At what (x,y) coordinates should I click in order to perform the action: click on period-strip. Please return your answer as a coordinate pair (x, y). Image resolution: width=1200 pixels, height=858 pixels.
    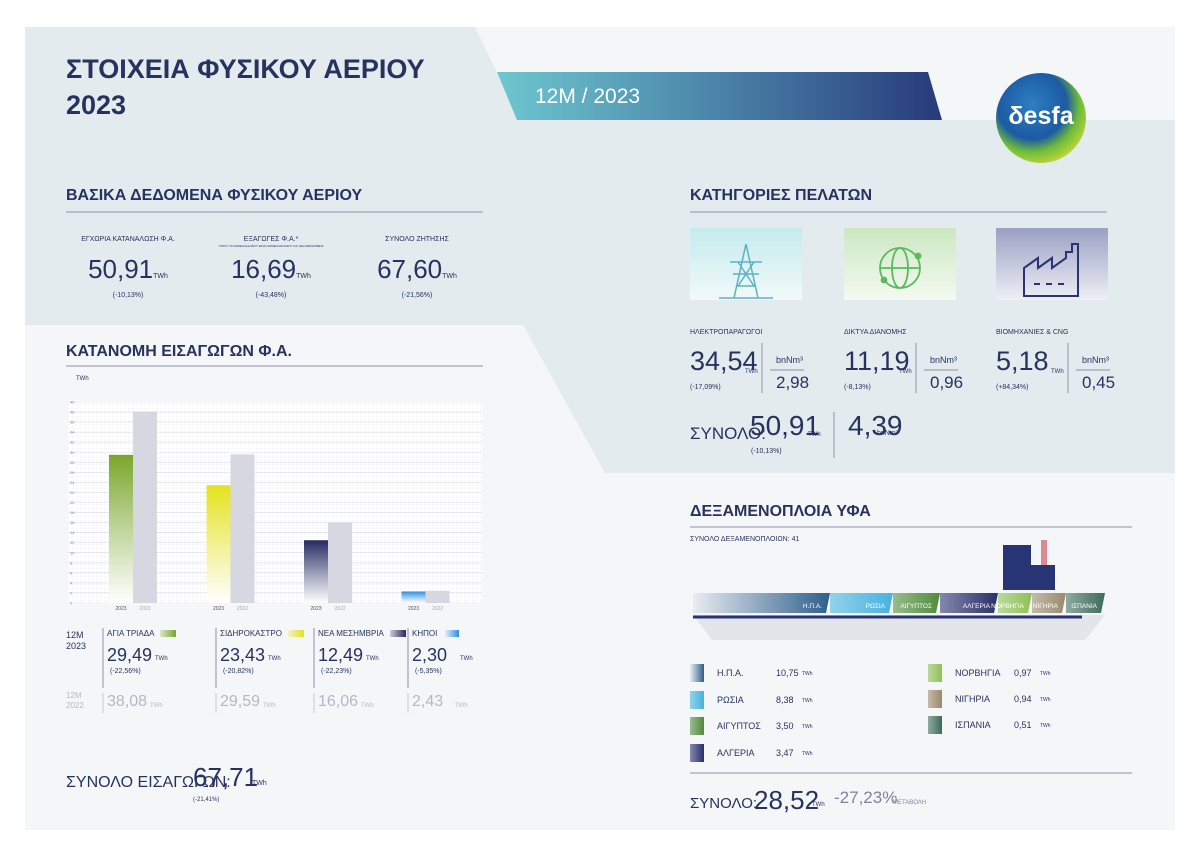
    Looking at the image, I should click on (719, 96).